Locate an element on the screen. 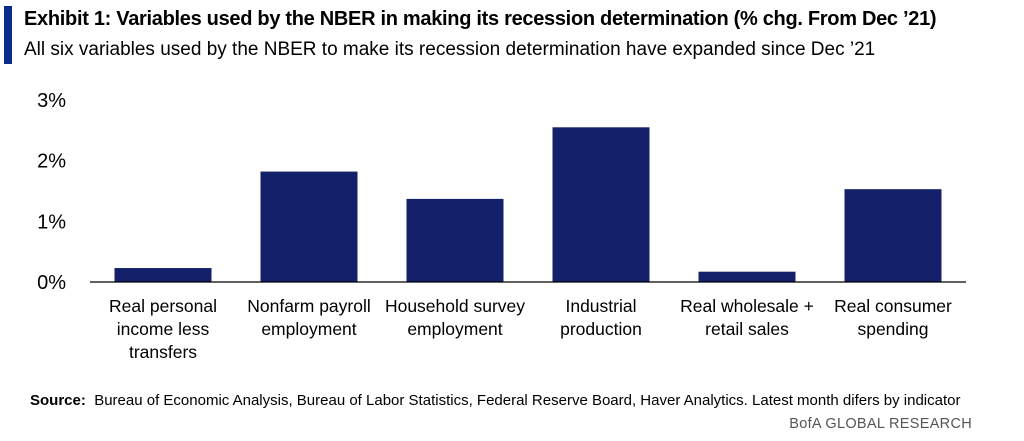  x-category-label: Household survey employment is located at coordinates (455, 317).